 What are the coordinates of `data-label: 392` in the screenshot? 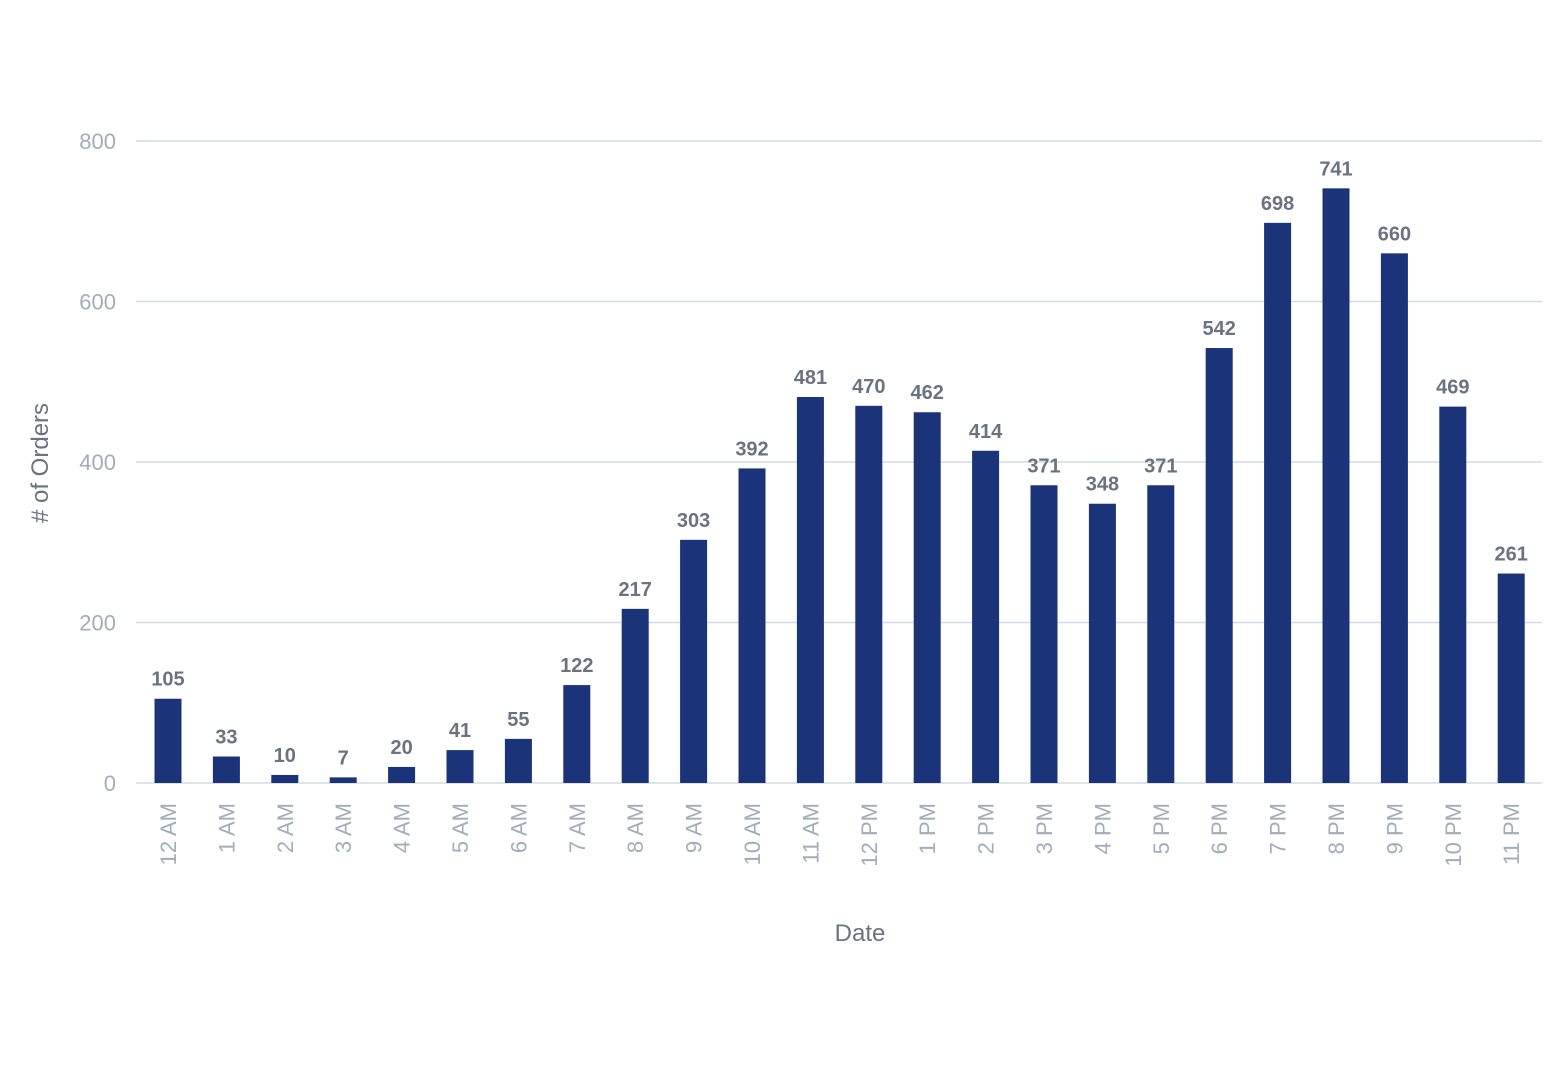 It's located at (751, 449).